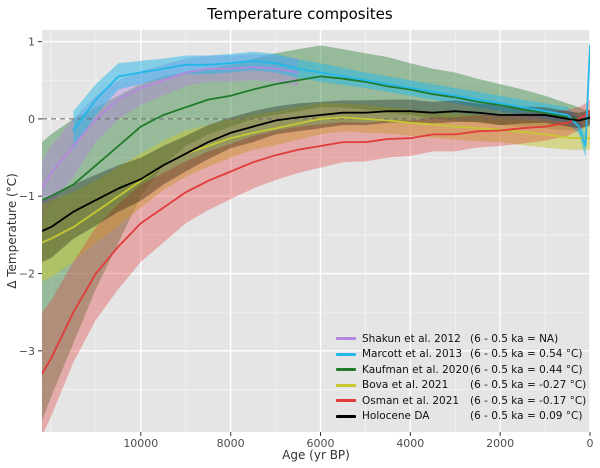 Image resolution: width=600 pixels, height=468 pixels. Describe the element at coordinates (464, 417) in the screenshot. I see `legend-item-holocene-da: Holocene DA (6 - 0.5 ka = 0.09 °C)` at that location.